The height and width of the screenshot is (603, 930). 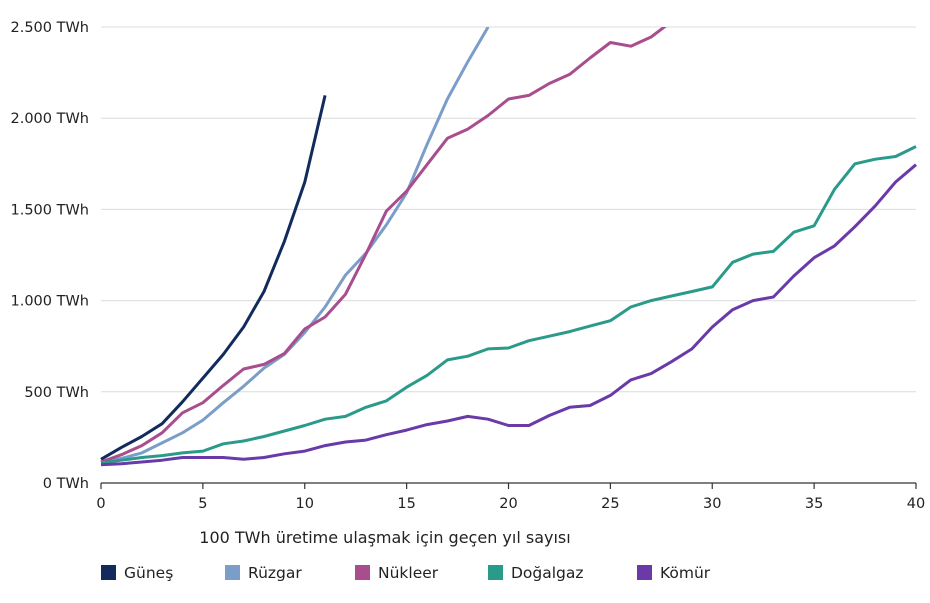 I want to click on legend-item-ruzgar: Rüzgar, so click(x=263, y=573).